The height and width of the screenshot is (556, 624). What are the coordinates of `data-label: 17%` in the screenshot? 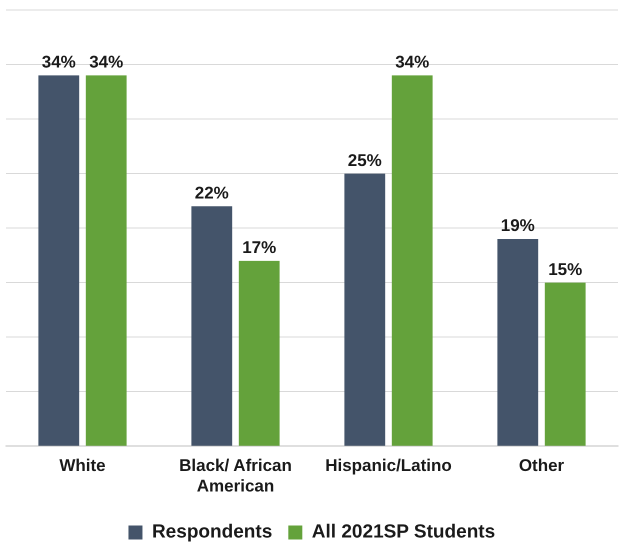 It's located at (259, 248).